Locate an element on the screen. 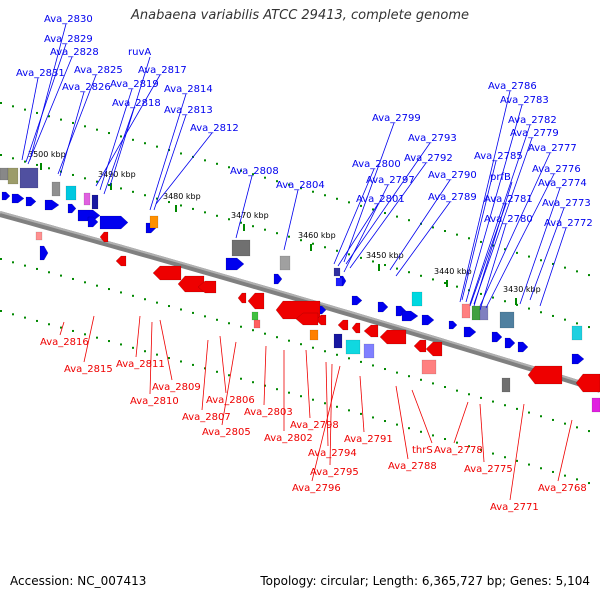 The image size is (600, 600). reverse-gene-label: Ava_2771 is located at coordinates (514, 507).